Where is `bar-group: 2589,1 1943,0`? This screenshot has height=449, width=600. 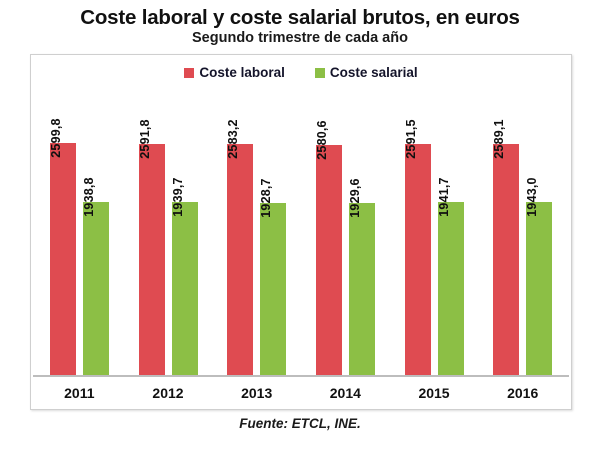 bar-group: 2589,1 1943,0 is located at coordinates (522, 215).